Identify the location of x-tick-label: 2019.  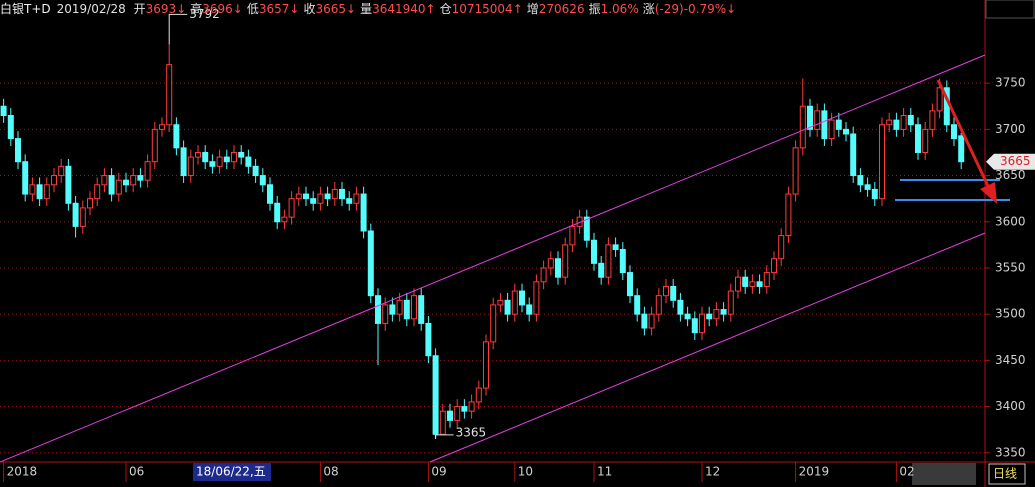
(814, 472).